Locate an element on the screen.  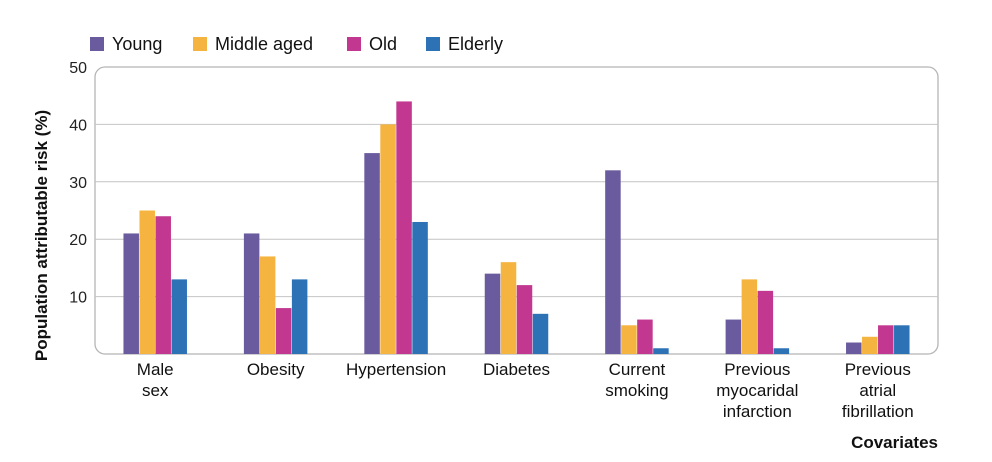
x-category-label: Obesity is located at coordinates (276, 369).